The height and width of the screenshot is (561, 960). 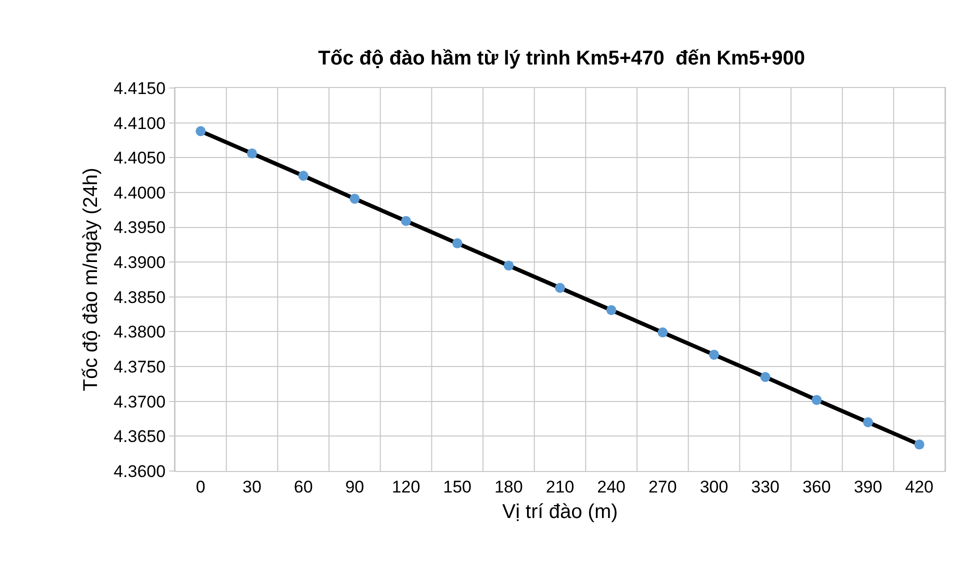 I want to click on y-tick-label: 4.3900, so click(x=140, y=262).